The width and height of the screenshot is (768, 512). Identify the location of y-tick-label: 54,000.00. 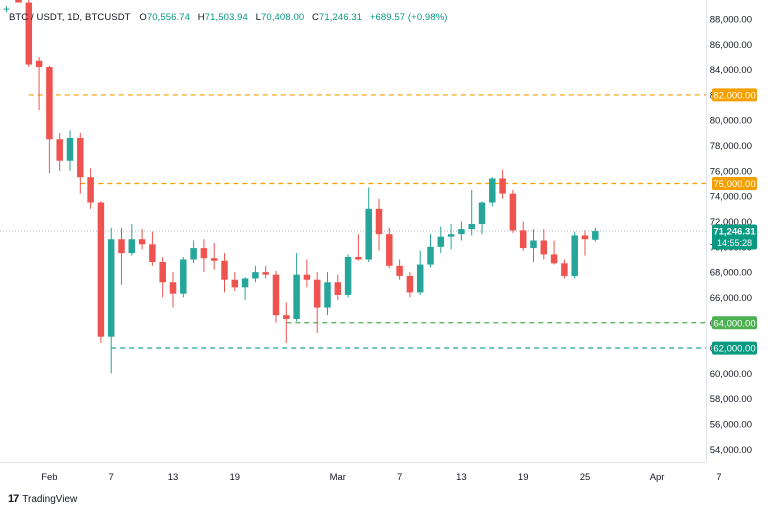
(731, 450).